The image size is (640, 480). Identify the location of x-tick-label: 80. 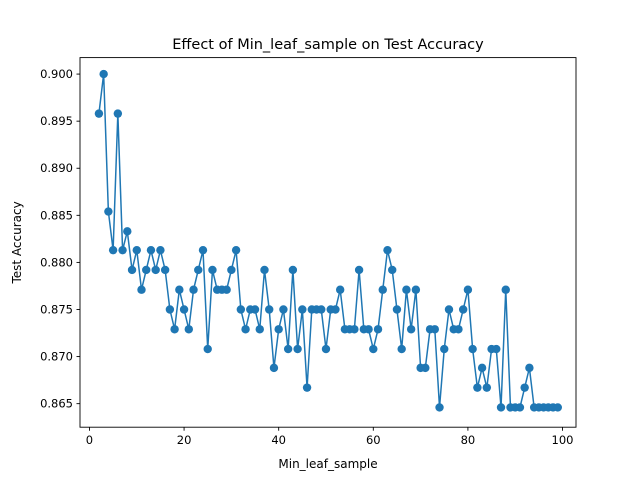
(468, 440).